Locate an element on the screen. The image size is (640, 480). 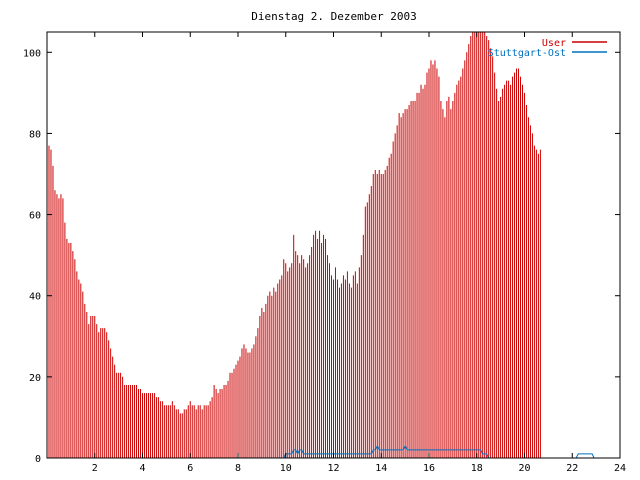
x-tick-label: 20 is located at coordinates (524, 468).